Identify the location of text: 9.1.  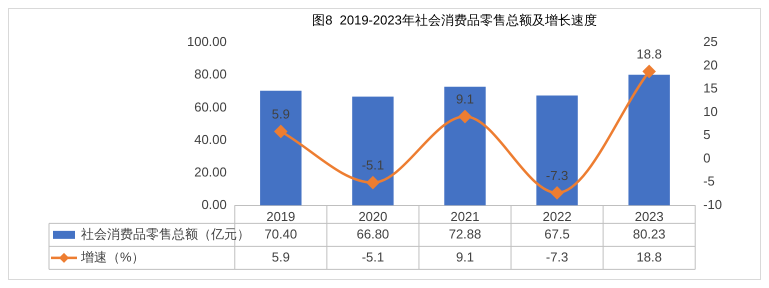
(465, 99).